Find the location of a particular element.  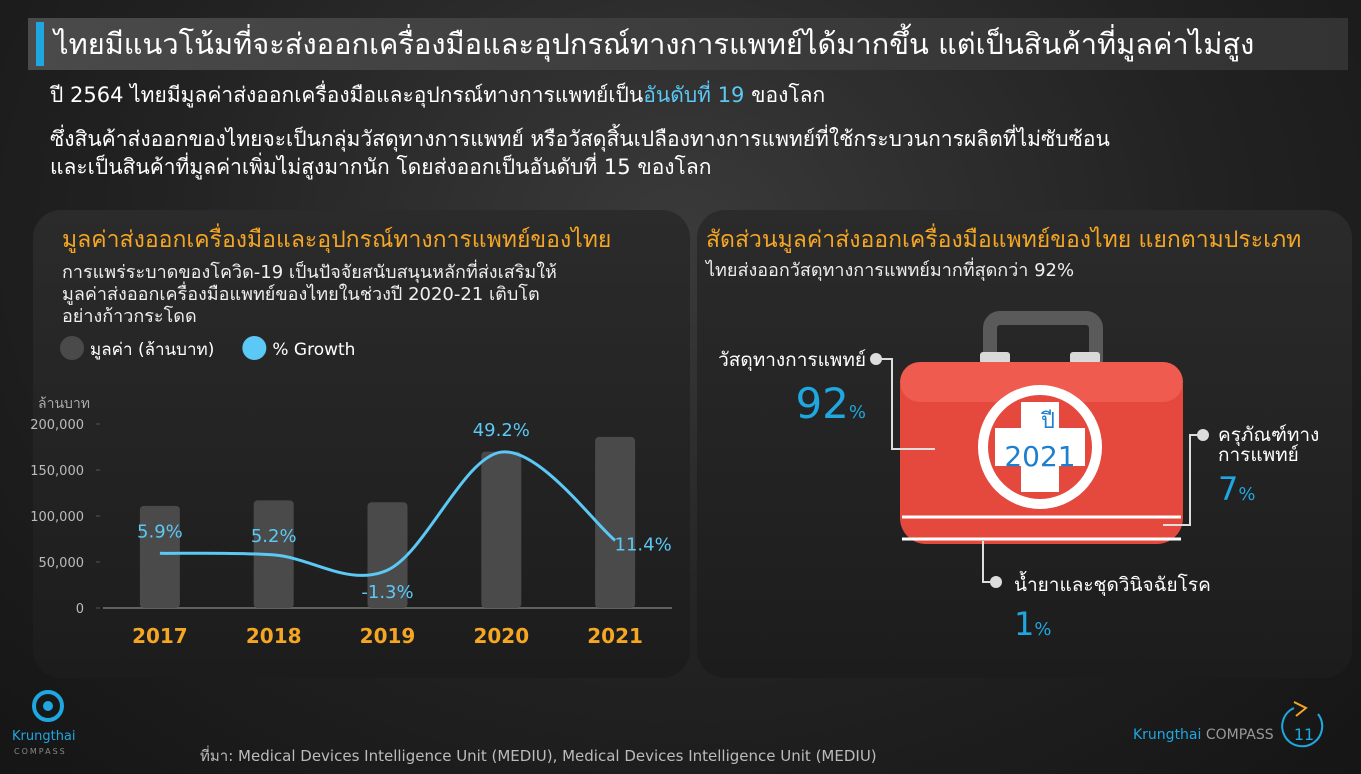

y-tick-label: 0 is located at coordinates (80, 609).